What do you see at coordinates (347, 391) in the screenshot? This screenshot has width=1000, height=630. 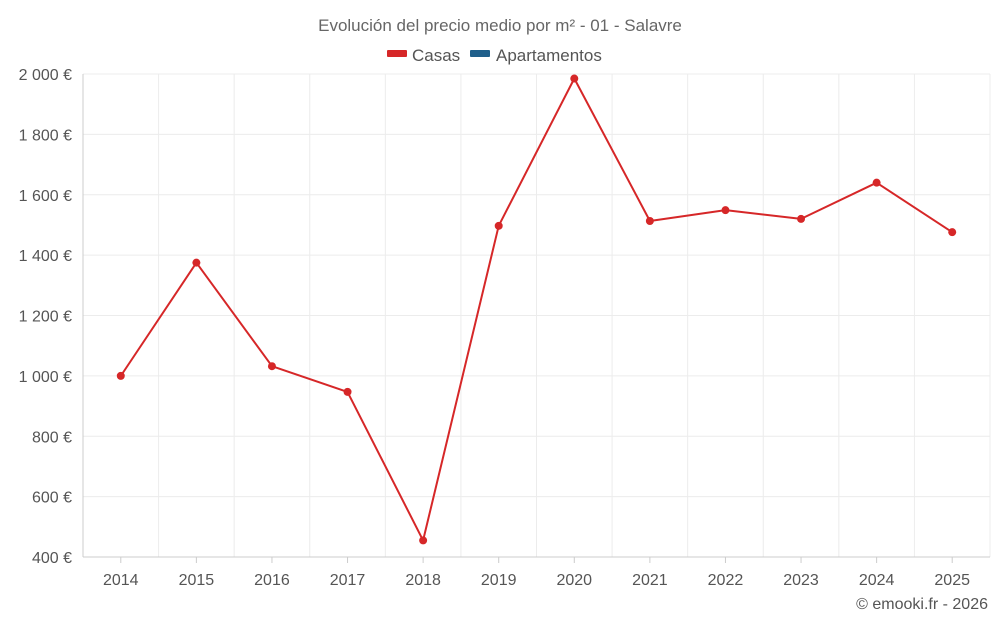 I see `data-point-casas-2017` at bounding box center [347, 391].